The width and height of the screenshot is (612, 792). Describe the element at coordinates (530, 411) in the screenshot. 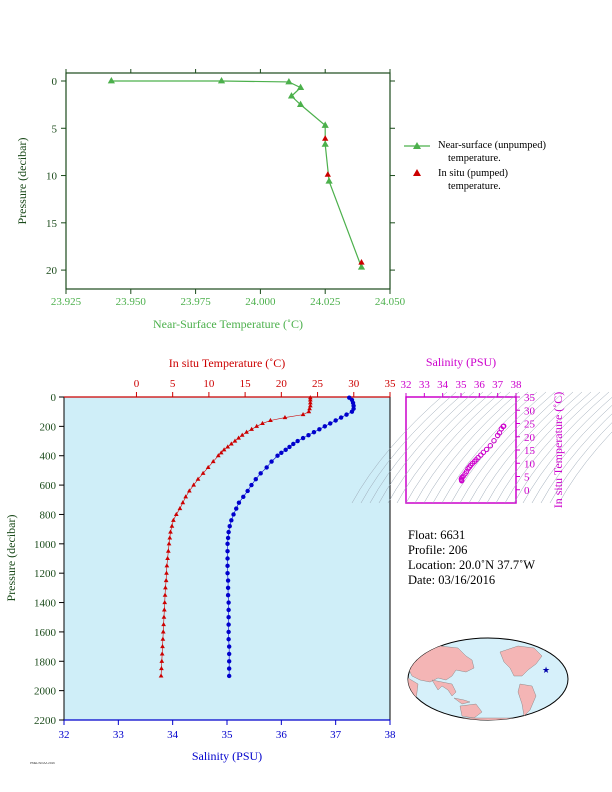

I see `ts-y-tick-label: 30` at that location.